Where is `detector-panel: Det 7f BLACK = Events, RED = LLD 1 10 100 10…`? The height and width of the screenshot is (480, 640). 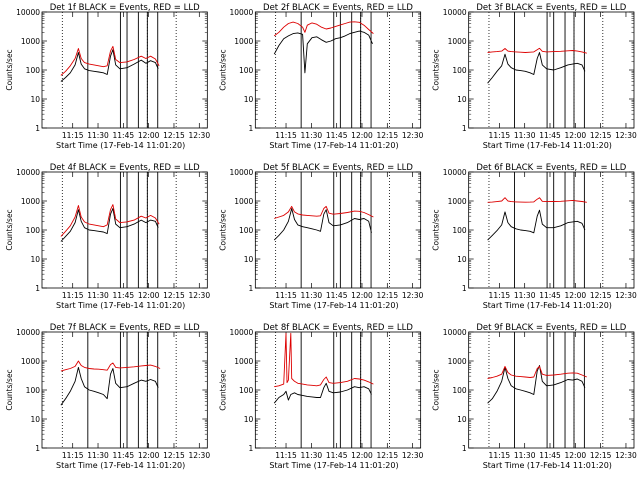
detector-panel: Det 7f BLACK = Events, RED = LLD 1 10 100 10… is located at coordinates (107, 396).